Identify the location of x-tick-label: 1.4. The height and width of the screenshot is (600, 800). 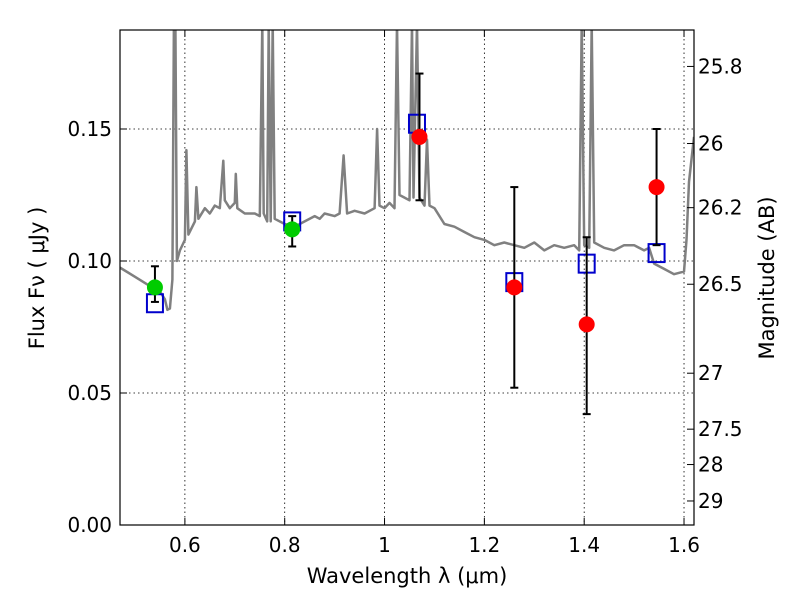
(584, 545).